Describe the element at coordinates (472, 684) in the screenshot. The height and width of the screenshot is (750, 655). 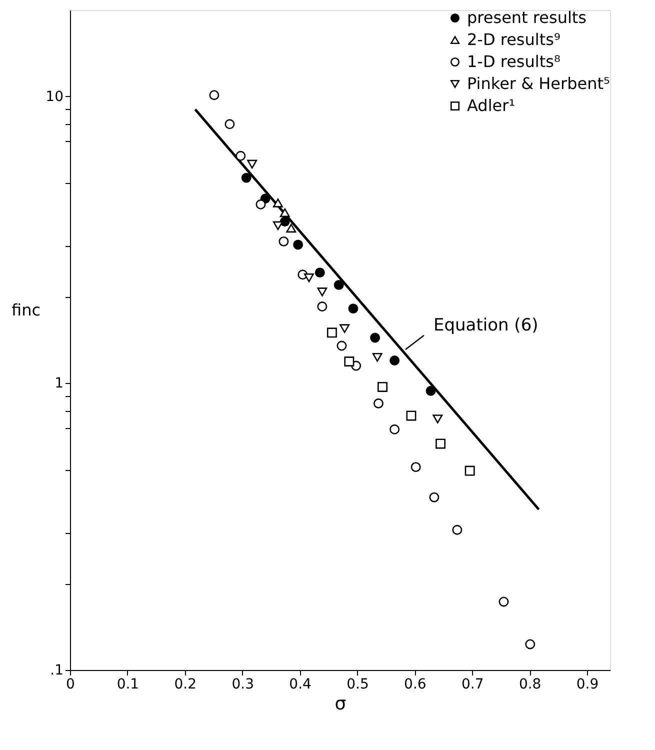
I see `x-tick-label: 0.7` at that location.